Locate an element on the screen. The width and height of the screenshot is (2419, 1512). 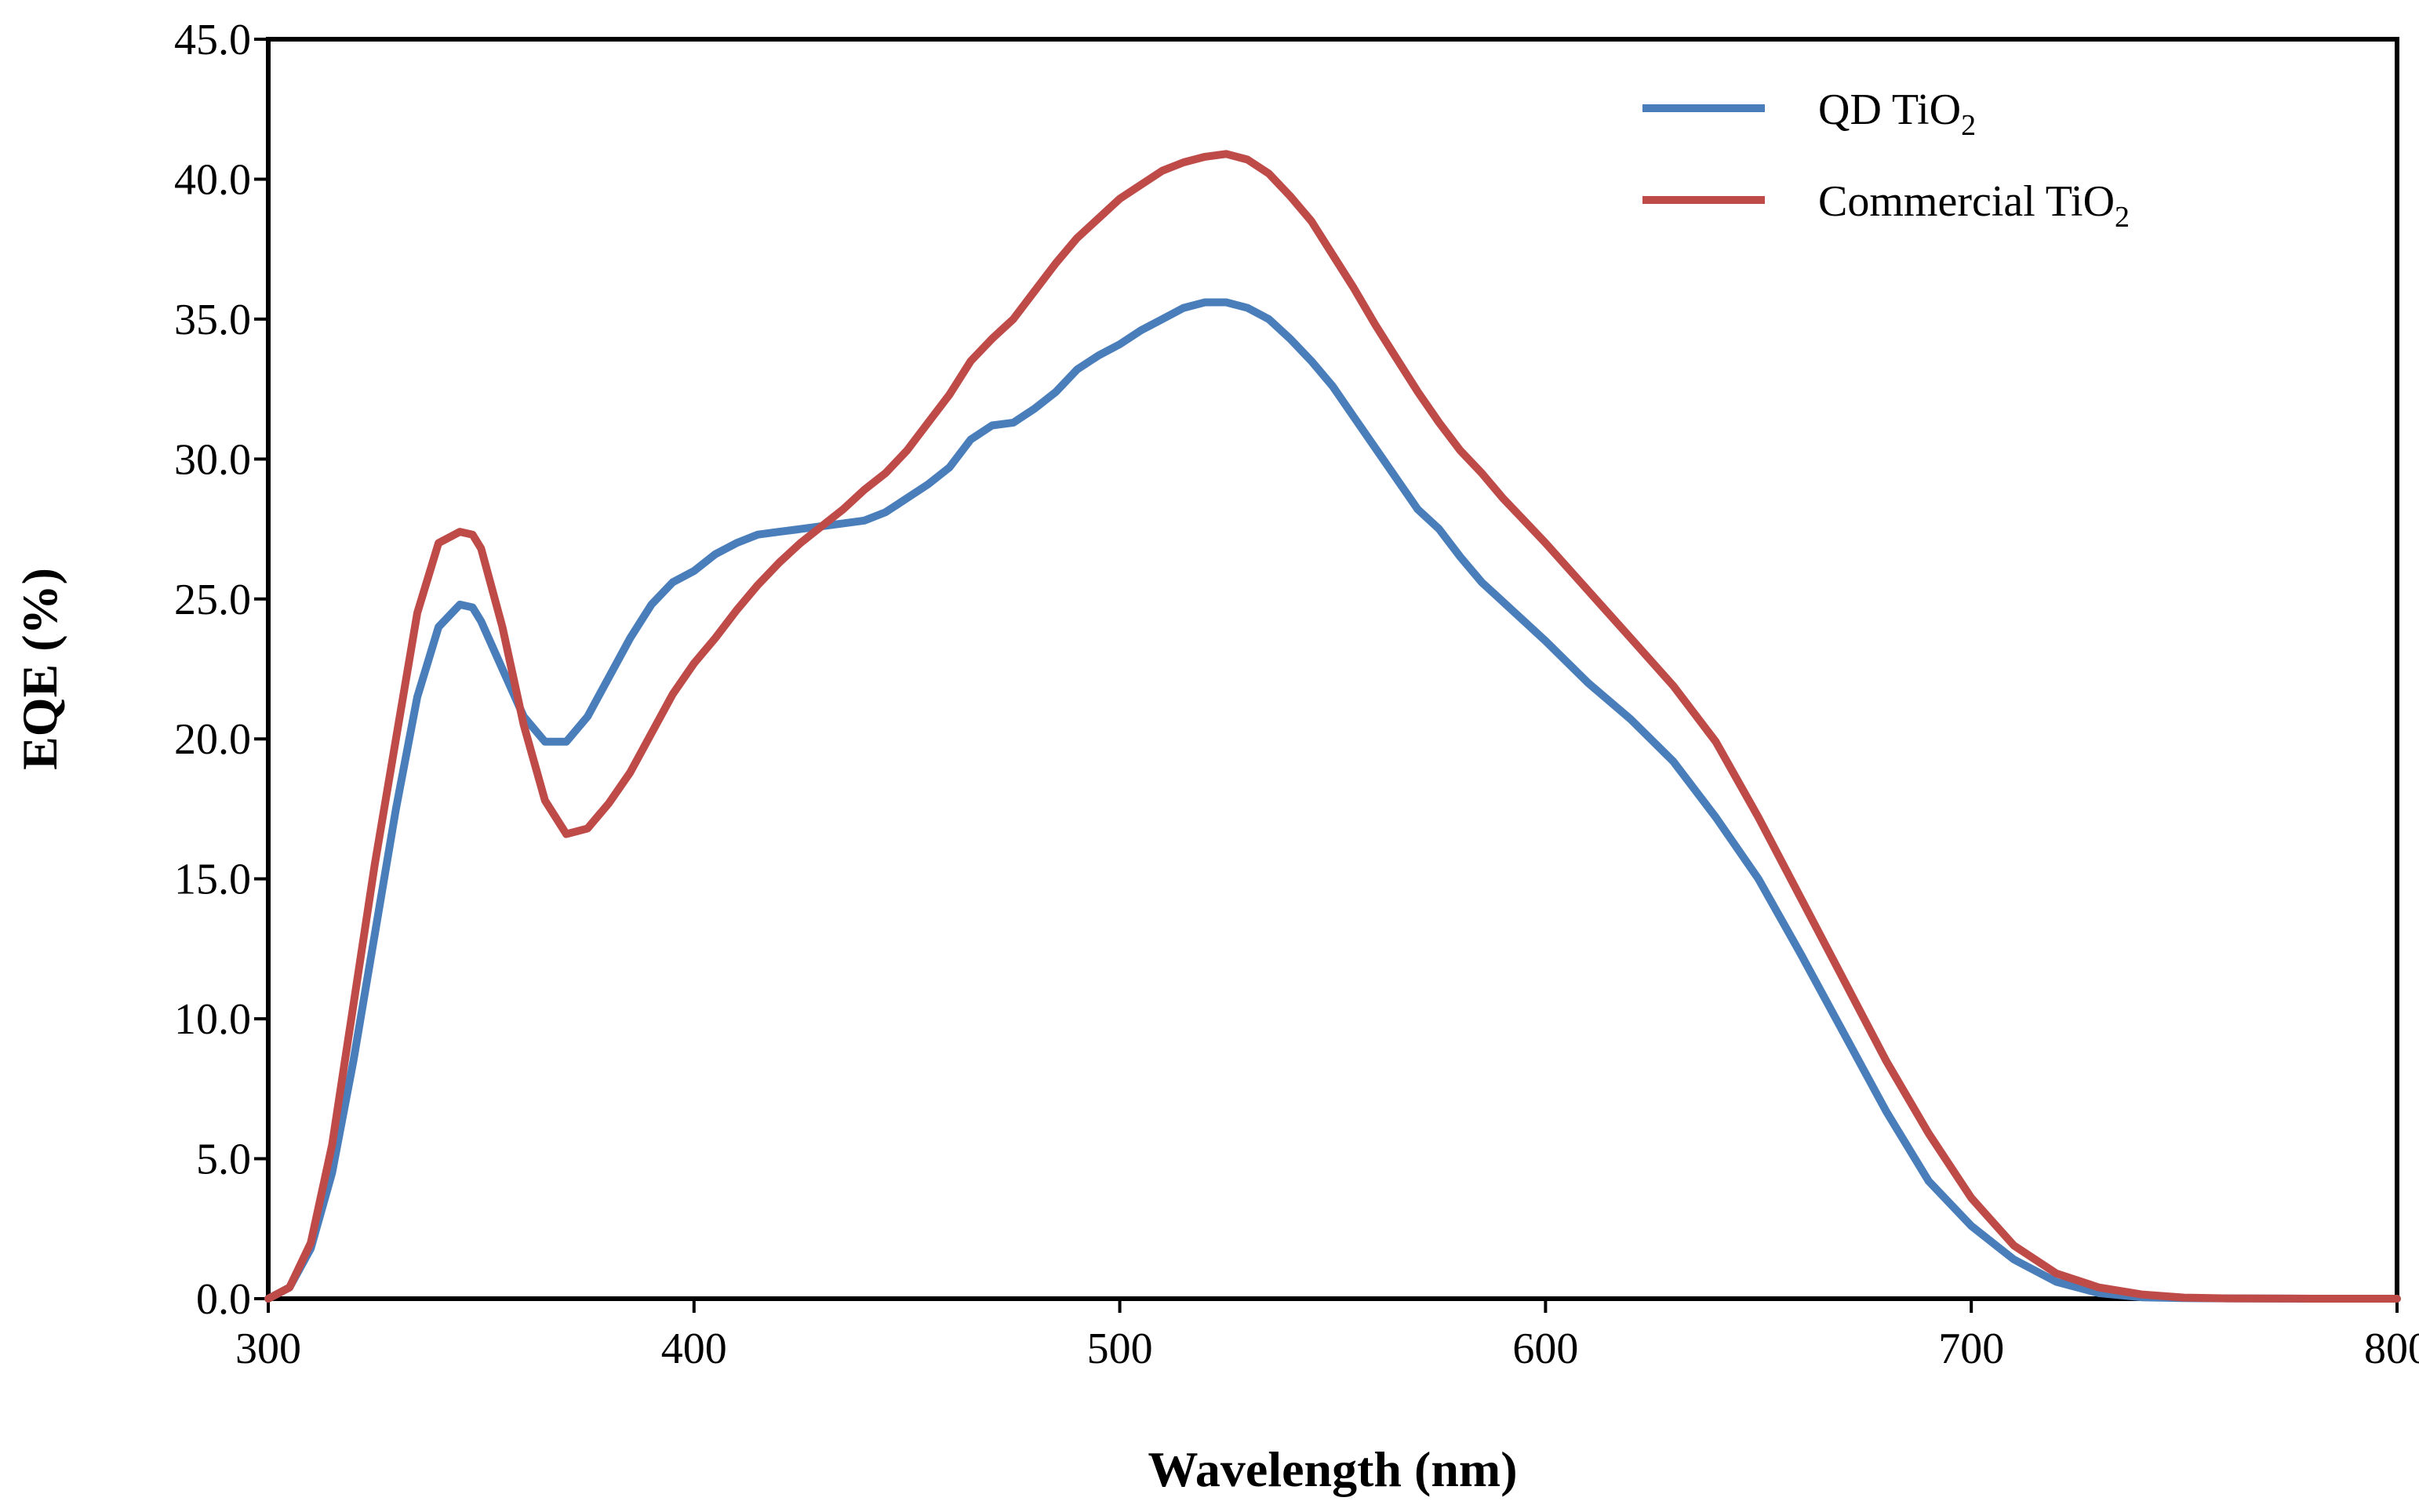
y-tick-label: 25.0 is located at coordinates (212, 600).